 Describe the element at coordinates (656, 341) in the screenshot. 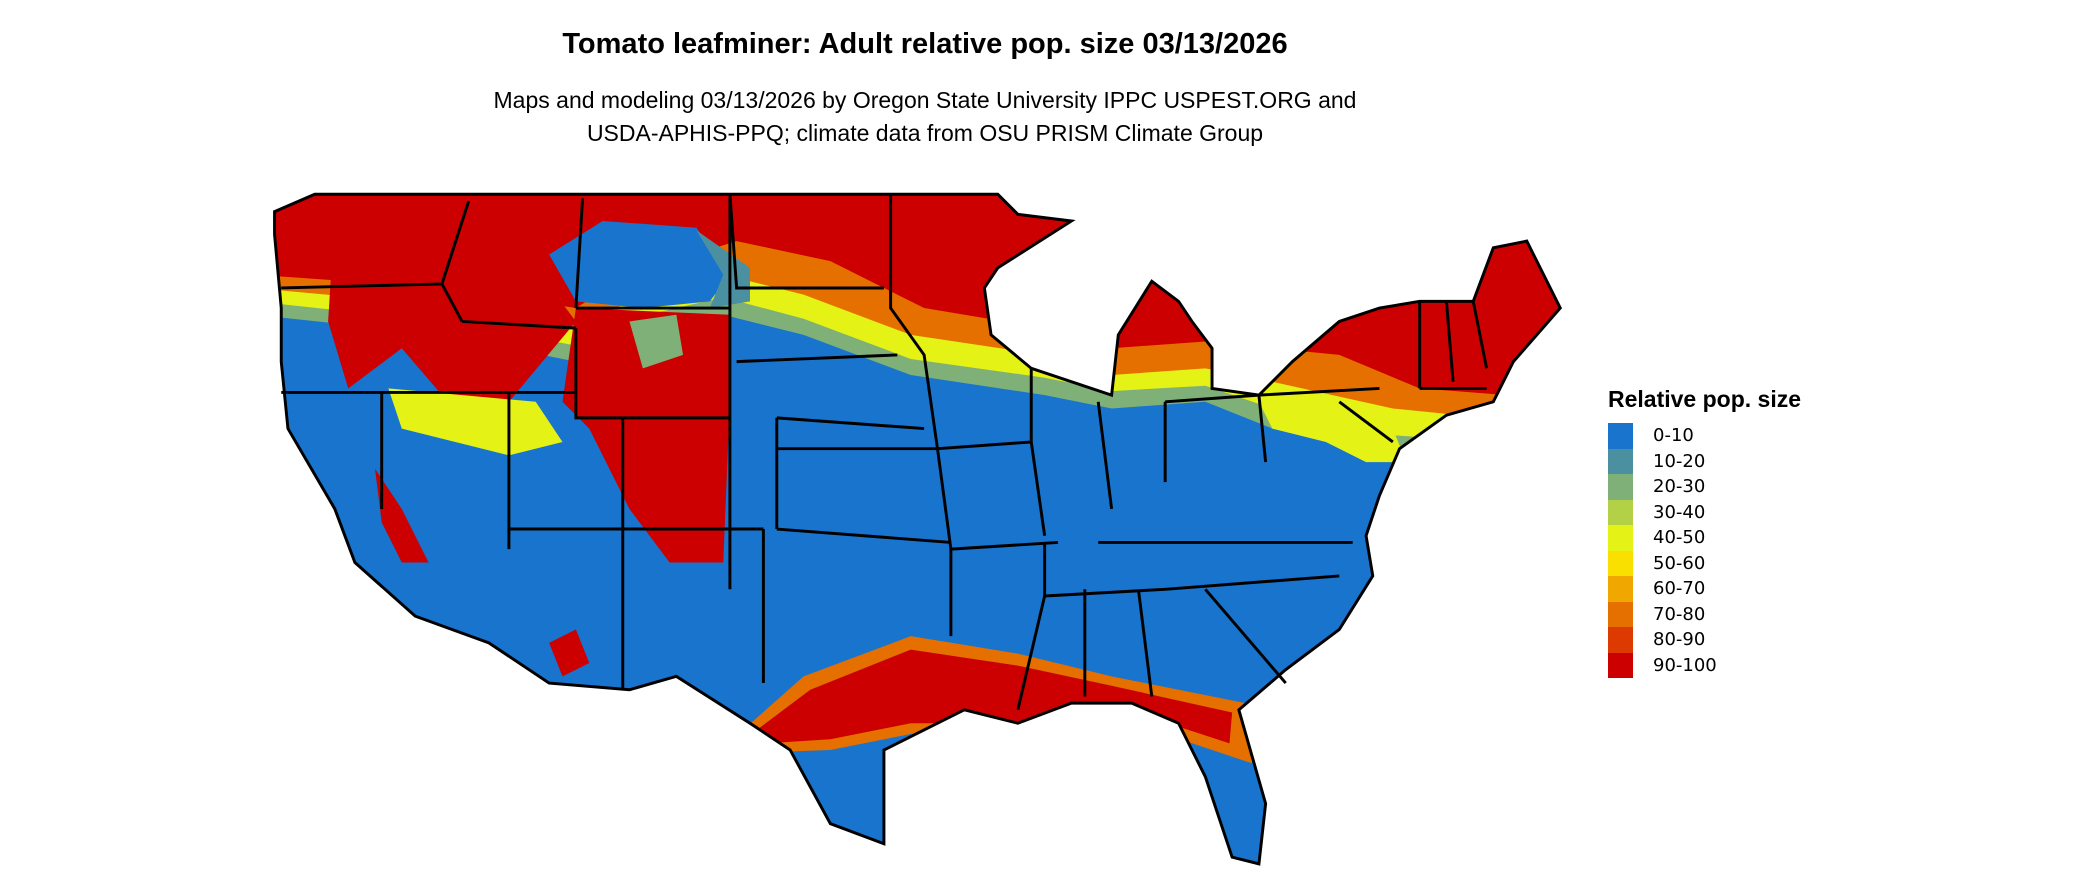

I see `band-20-30-wyoming` at that location.